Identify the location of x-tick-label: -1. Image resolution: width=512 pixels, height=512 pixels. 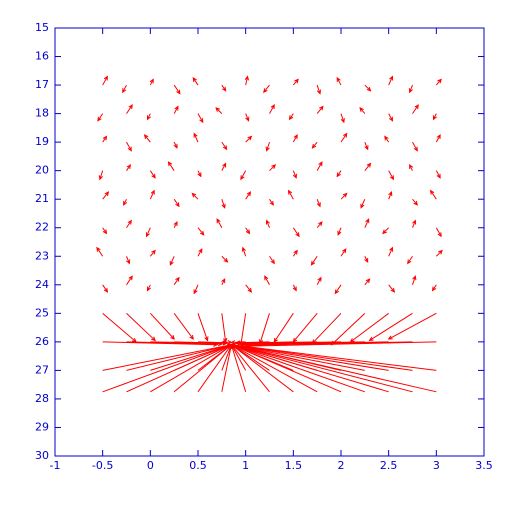
(55, 465).